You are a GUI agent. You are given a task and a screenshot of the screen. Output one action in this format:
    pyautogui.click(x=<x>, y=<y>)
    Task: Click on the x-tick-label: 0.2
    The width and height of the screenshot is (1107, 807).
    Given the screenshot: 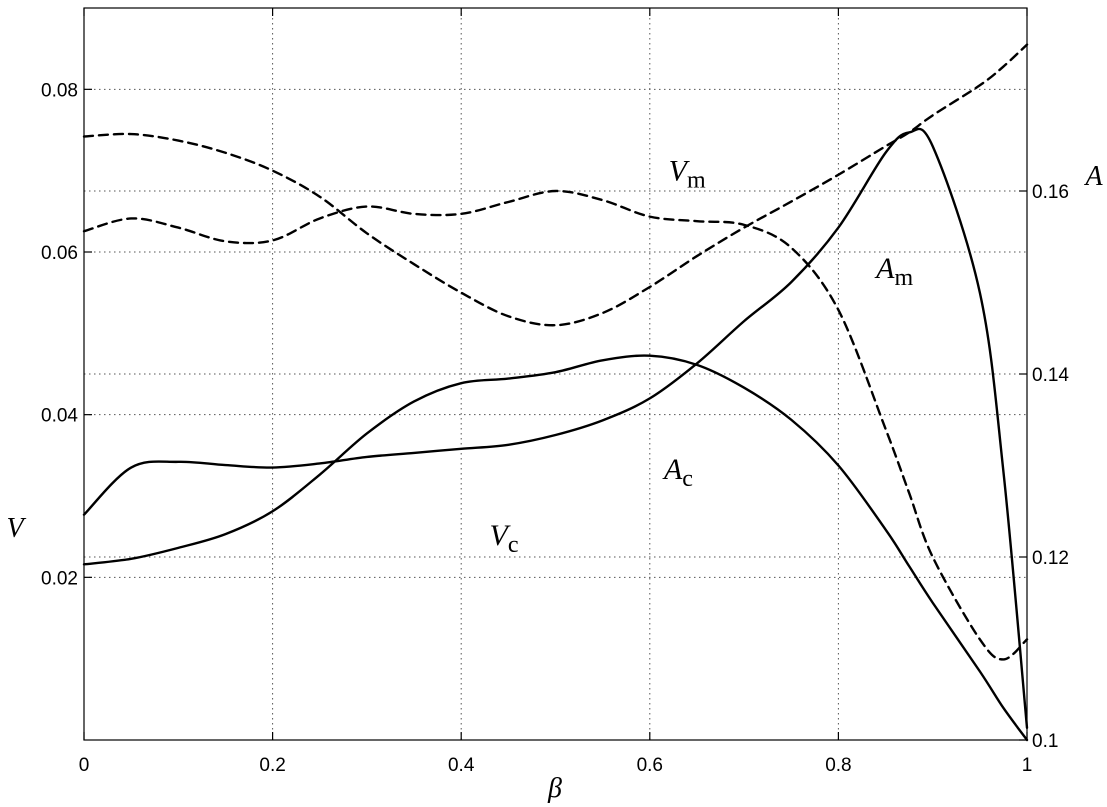 What is the action you would take?
    pyautogui.click(x=272, y=765)
    